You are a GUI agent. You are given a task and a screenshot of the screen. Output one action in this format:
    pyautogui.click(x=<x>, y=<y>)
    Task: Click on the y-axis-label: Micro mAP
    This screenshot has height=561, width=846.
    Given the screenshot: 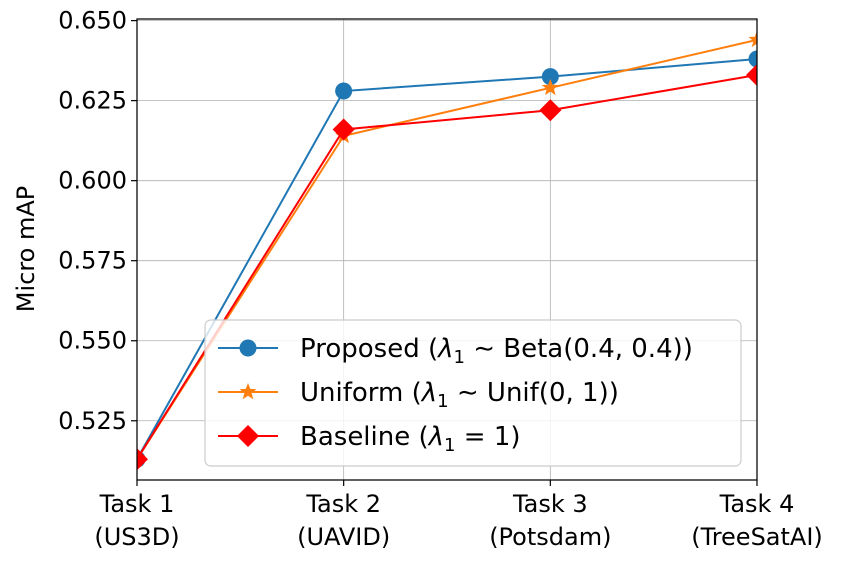 What is the action you would take?
    pyautogui.click(x=26, y=249)
    